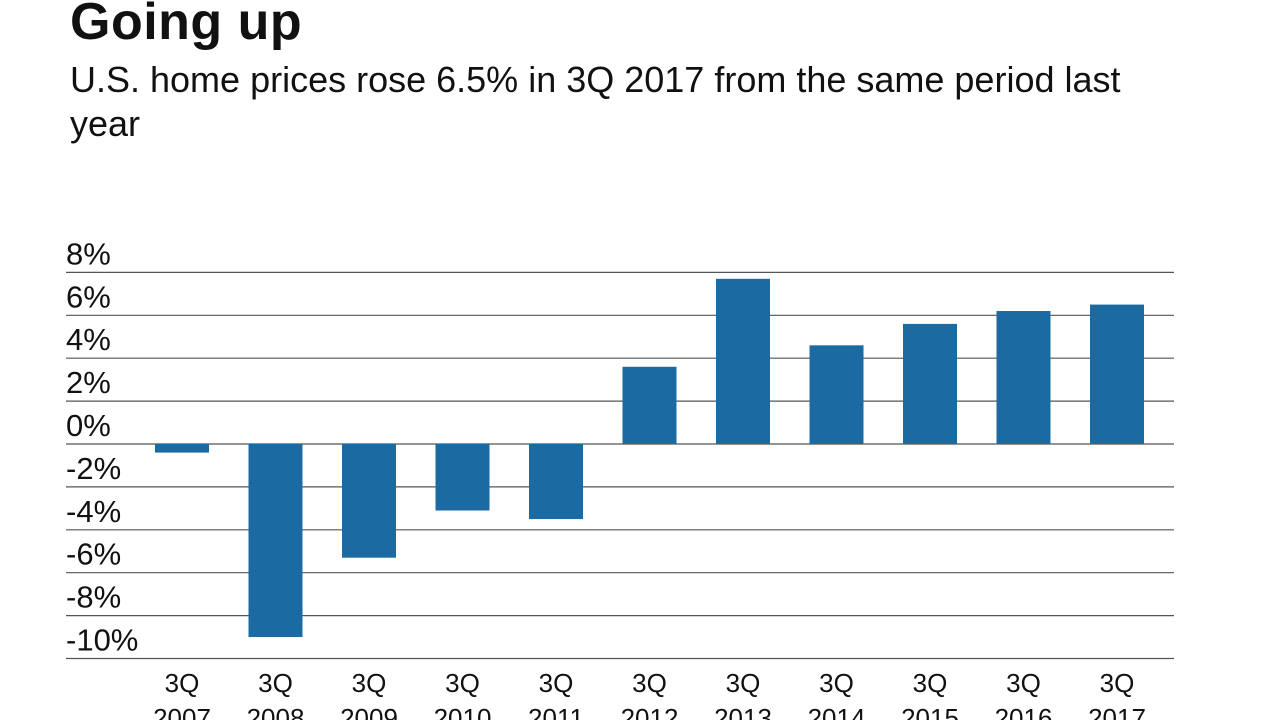  I want to click on y-tick-label: 8%, so click(88, 253).